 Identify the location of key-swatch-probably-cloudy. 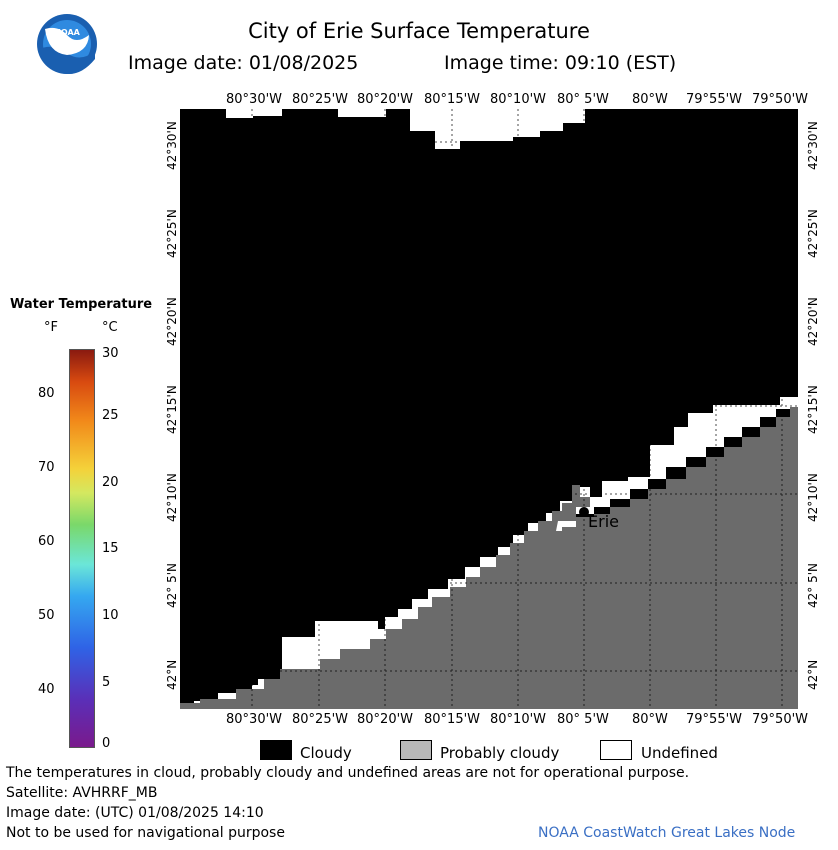
(416, 750).